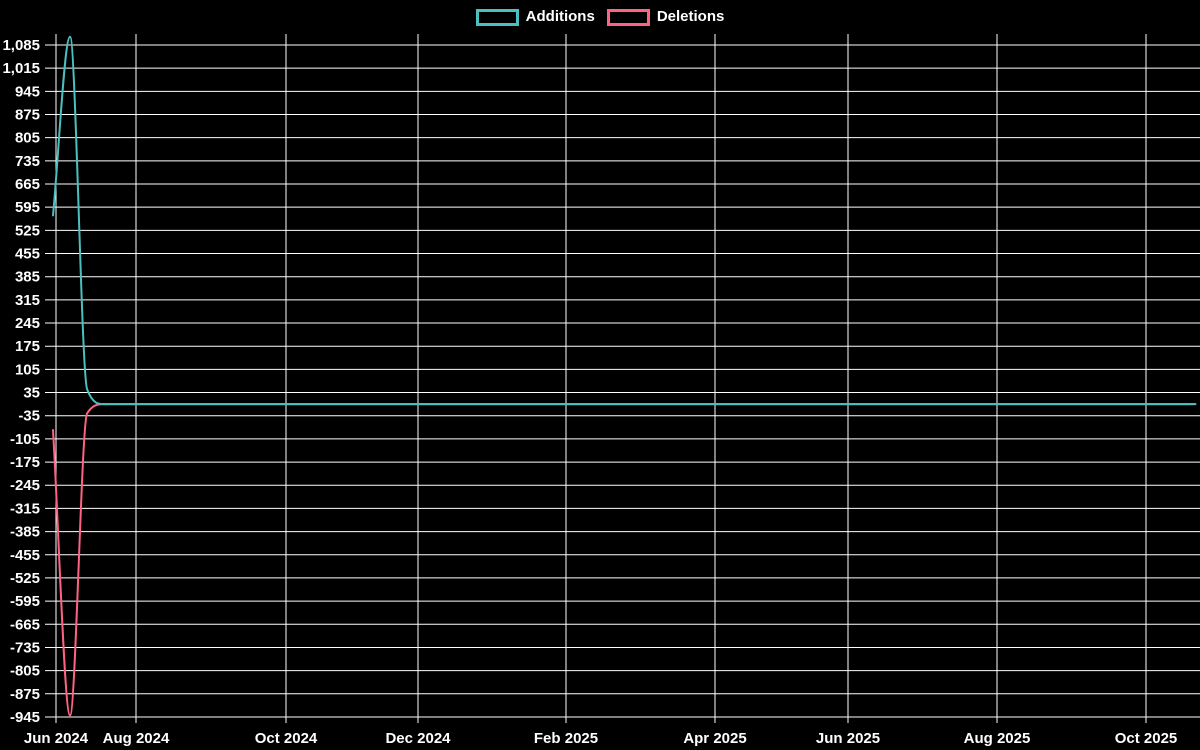 The width and height of the screenshot is (1200, 750). What do you see at coordinates (27, 323) in the screenshot?
I see `y-tick-label: 245` at bounding box center [27, 323].